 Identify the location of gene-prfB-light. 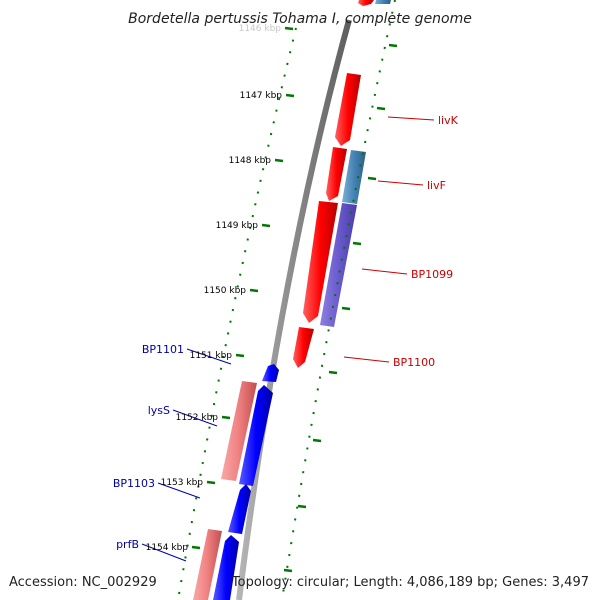
(207, 564).